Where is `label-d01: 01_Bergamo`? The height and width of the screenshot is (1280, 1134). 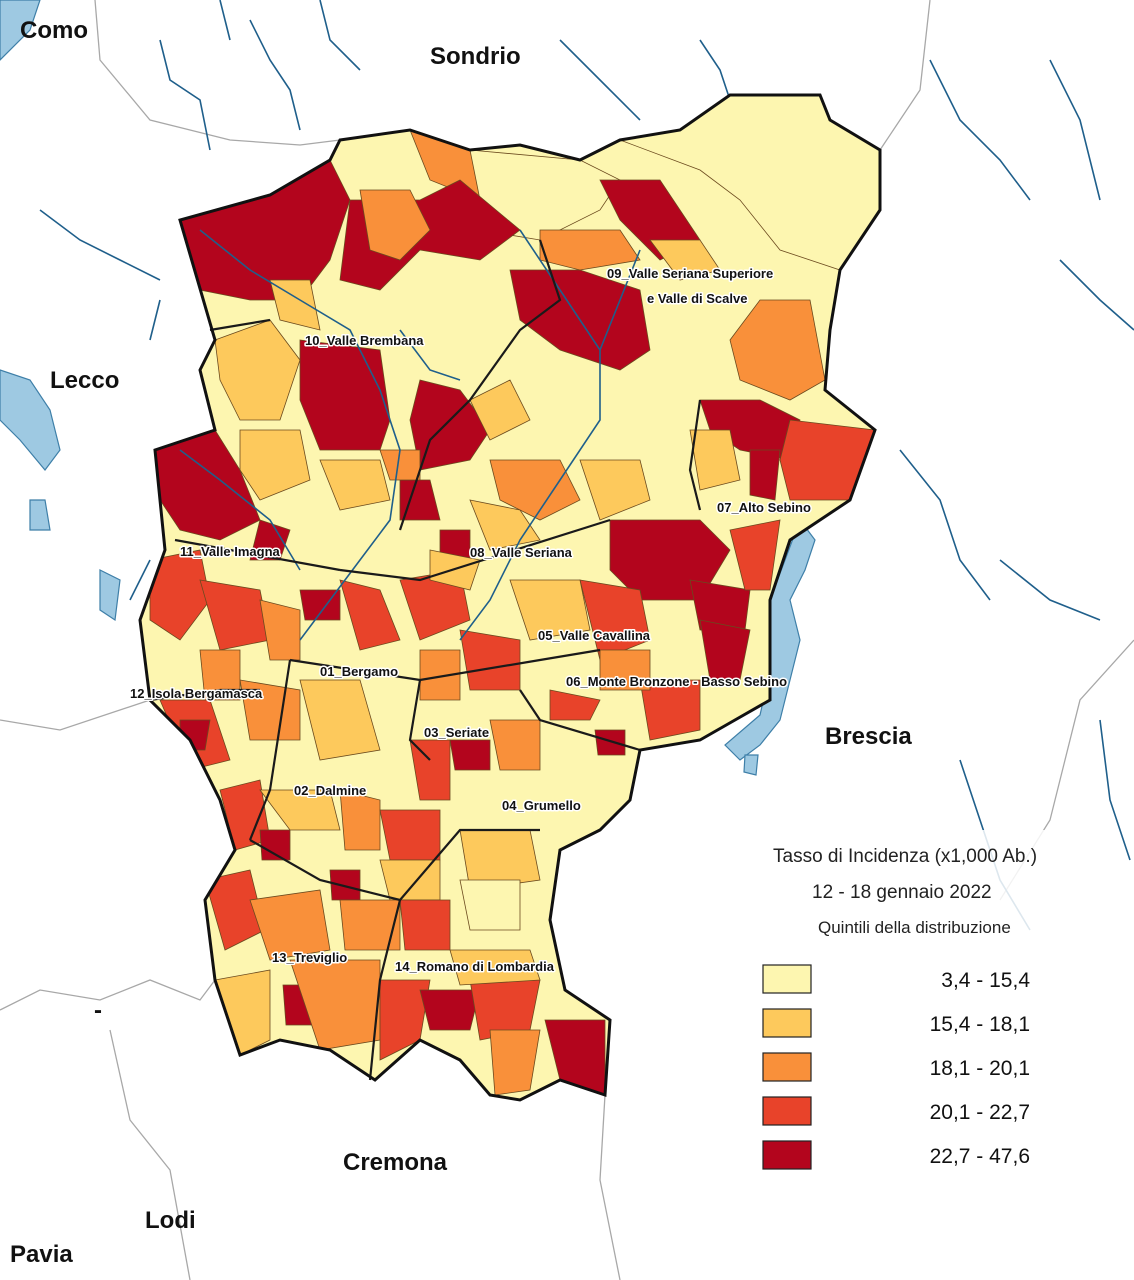
label-d01: 01_Bergamo is located at coordinates (359, 671).